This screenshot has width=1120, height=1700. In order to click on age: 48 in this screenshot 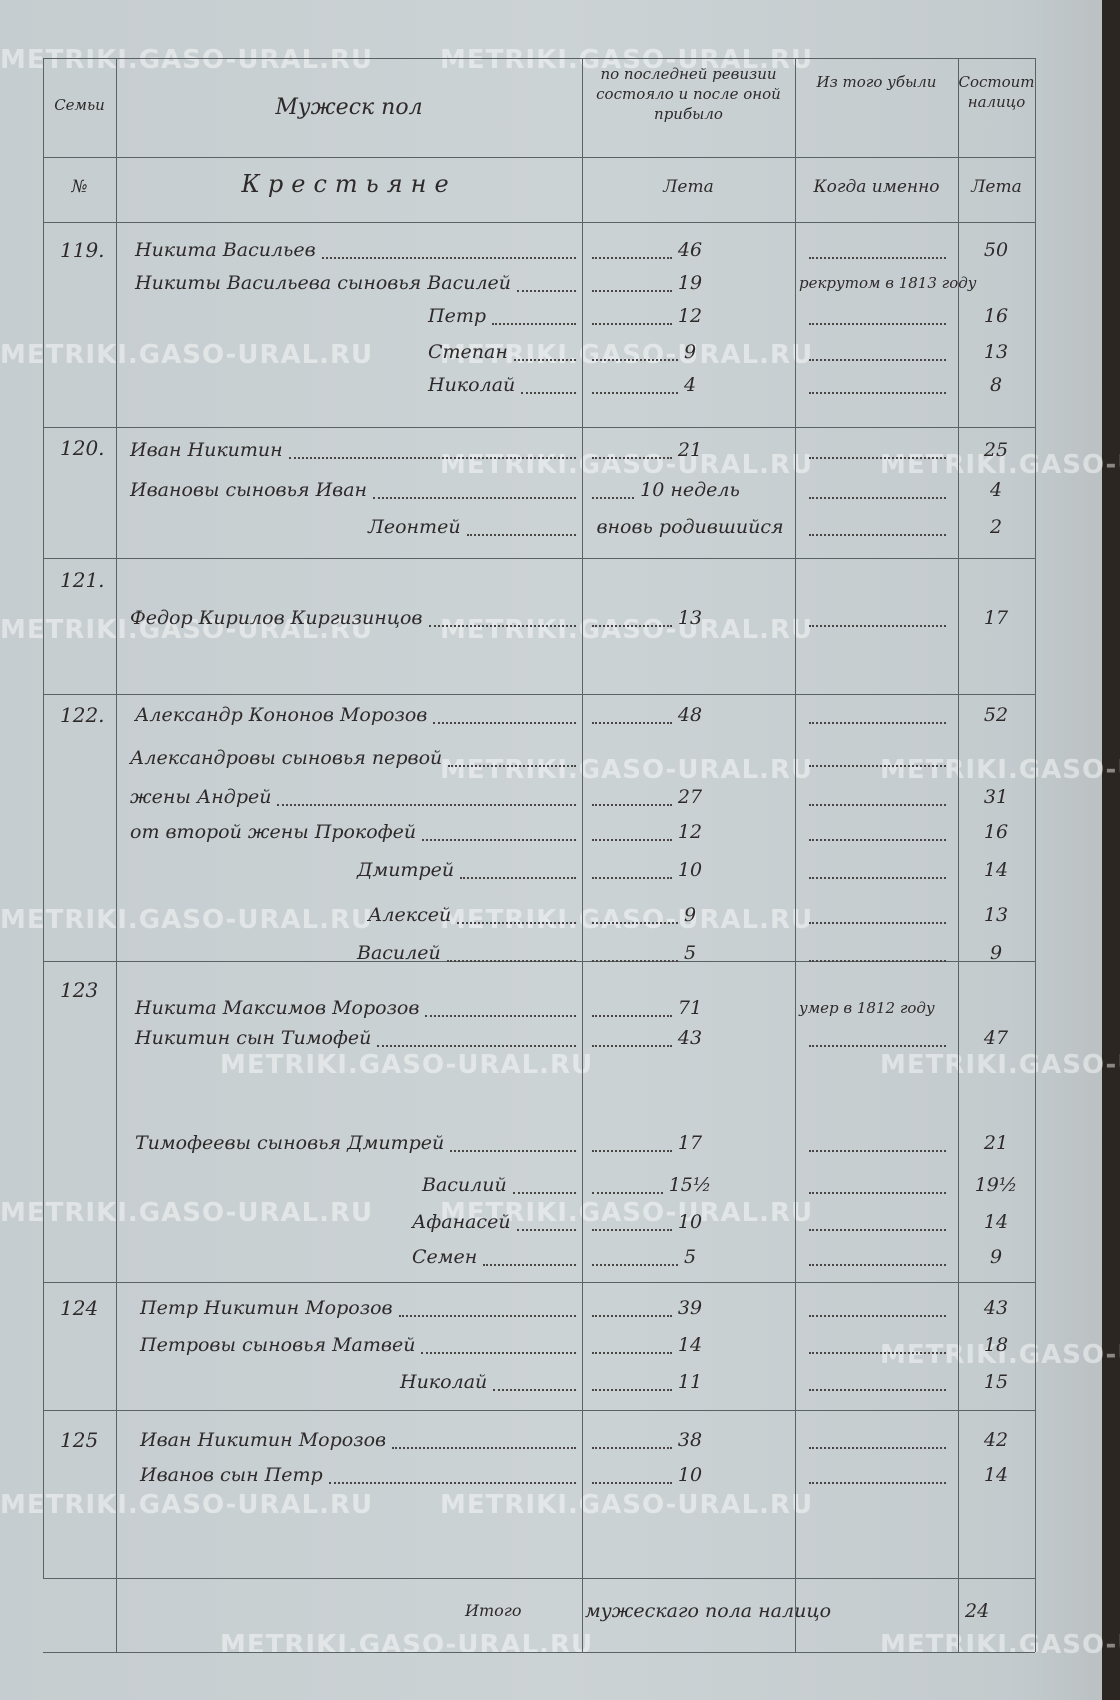, I will do `click(690, 715)`.